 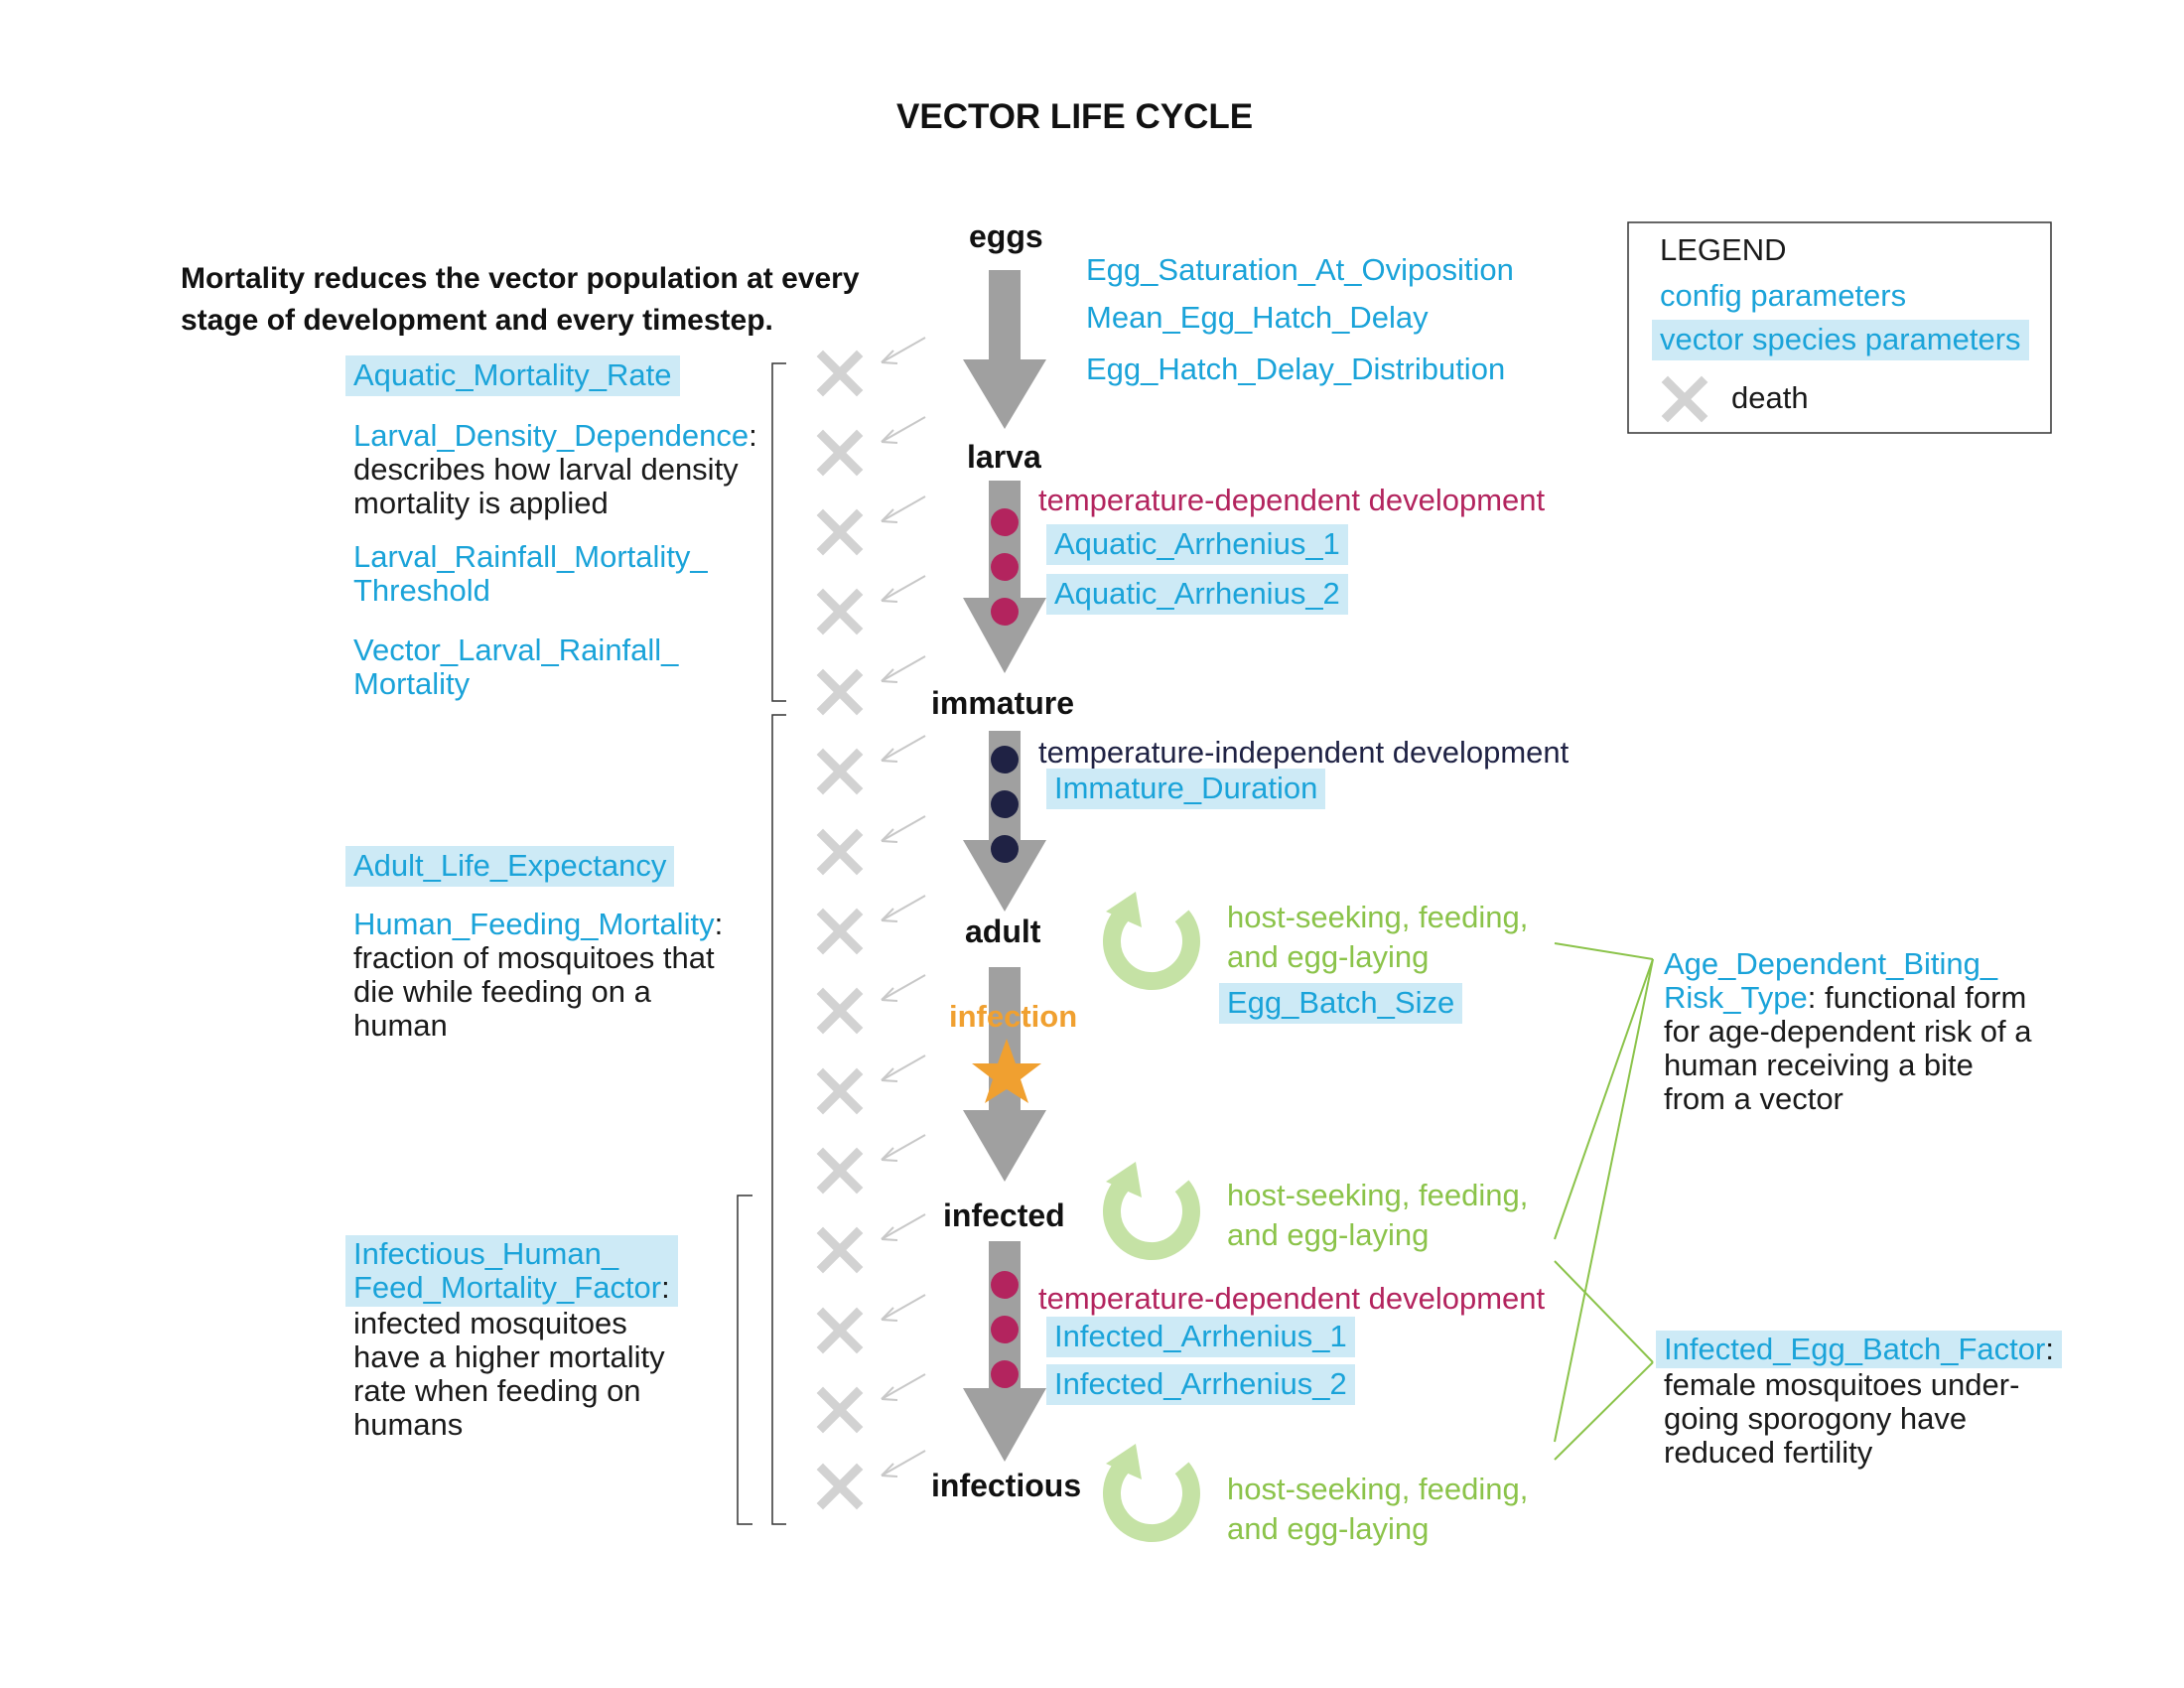 I want to click on immature-dev-label: temperature-independent development, so click(x=1304, y=752).